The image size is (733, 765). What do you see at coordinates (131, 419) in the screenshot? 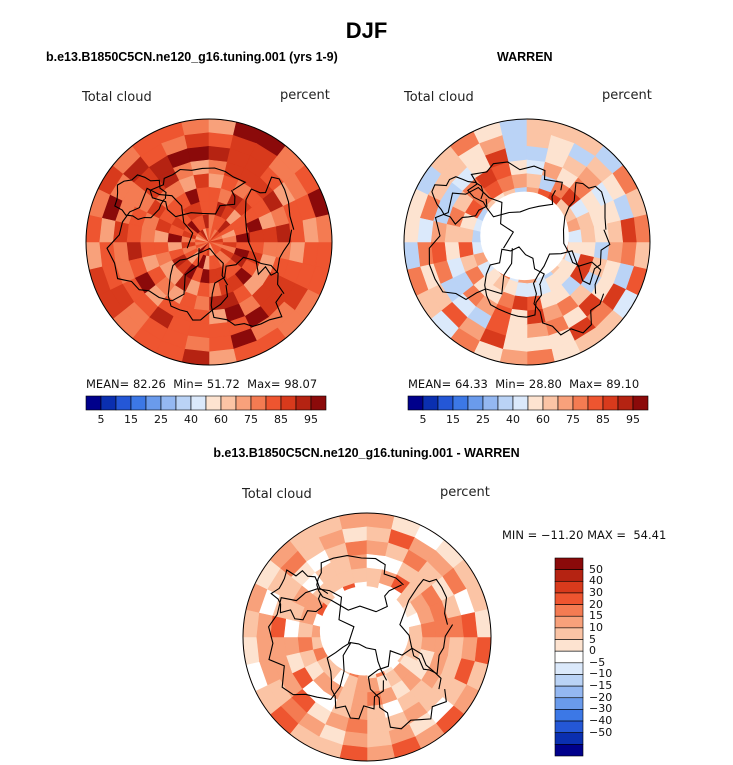
I see `colorbar-tick-label: 15` at bounding box center [131, 419].